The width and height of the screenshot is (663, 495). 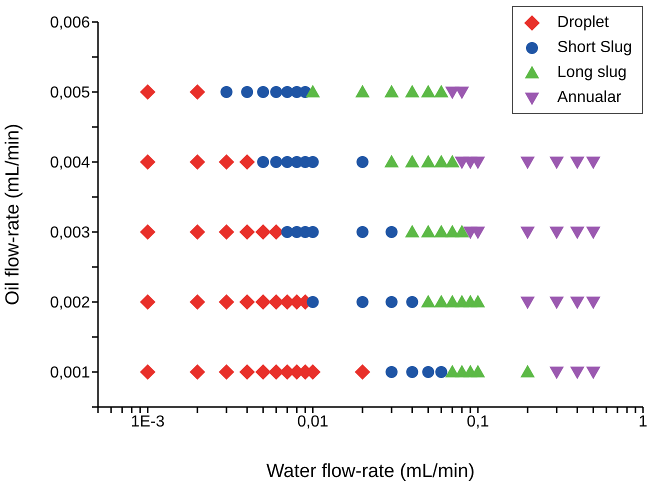 I want to click on legend-label: Short Slug, so click(x=594, y=47).